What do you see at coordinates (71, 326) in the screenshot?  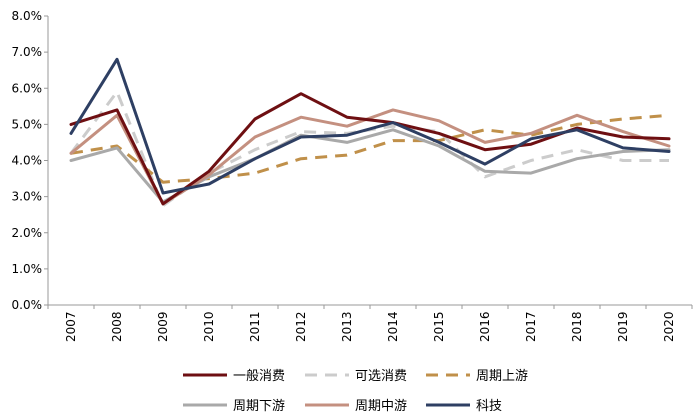 I see `x-tick-label: 2007` at bounding box center [71, 326].